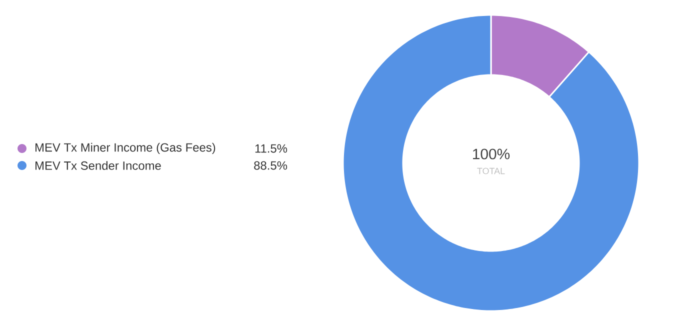 This screenshot has width=700, height=331. What do you see at coordinates (491, 154) in the screenshot?
I see `text: 100%` at bounding box center [491, 154].